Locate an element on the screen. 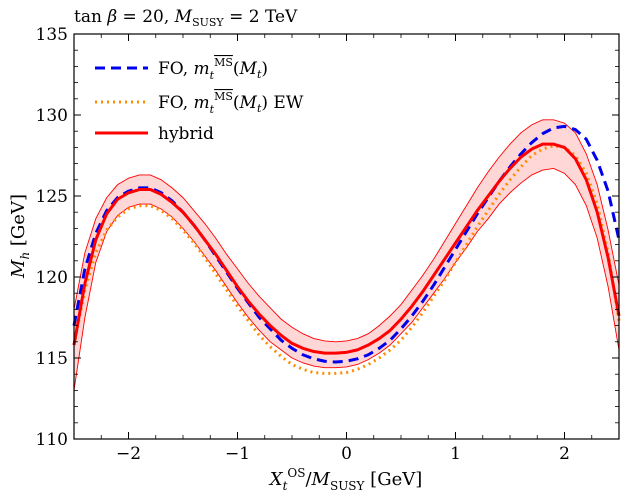 The height and width of the screenshot is (504, 630). x-tick-label: 2 is located at coordinates (564, 454).